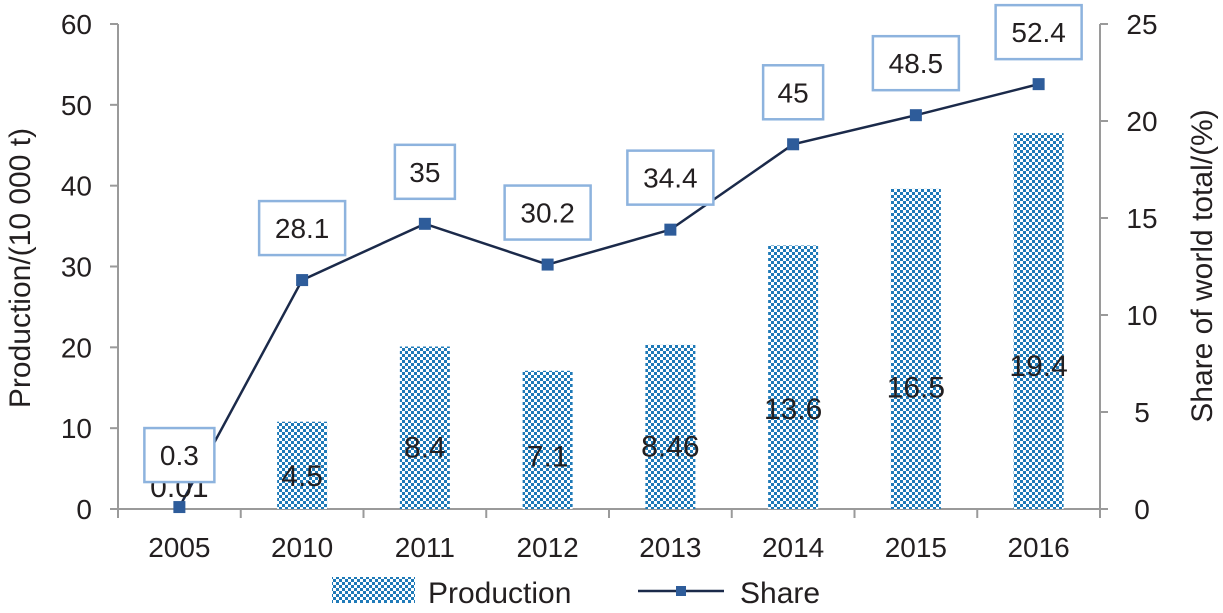 The width and height of the screenshot is (1223, 613). Describe the element at coordinates (547, 547) in the screenshot. I see `x-tick-label: 2012` at that location.